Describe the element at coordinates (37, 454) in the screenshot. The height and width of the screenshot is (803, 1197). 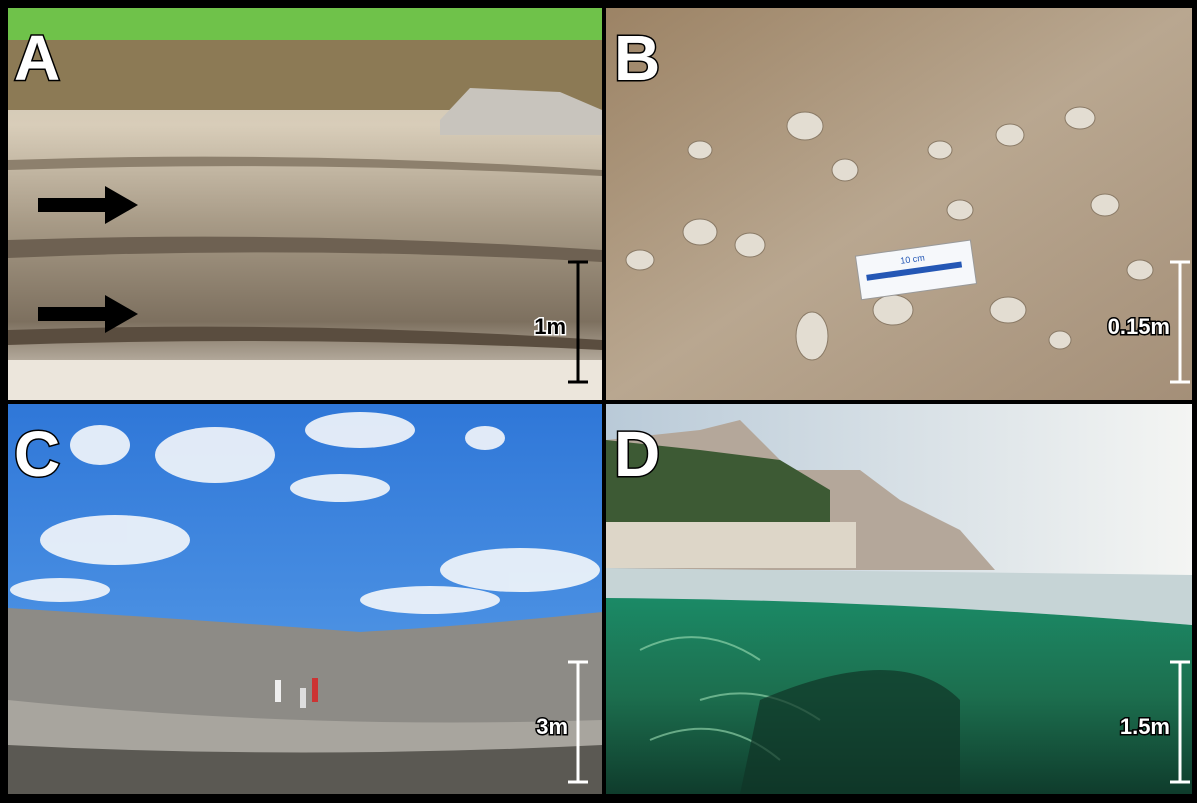
I see `panel-label: C` at that location.